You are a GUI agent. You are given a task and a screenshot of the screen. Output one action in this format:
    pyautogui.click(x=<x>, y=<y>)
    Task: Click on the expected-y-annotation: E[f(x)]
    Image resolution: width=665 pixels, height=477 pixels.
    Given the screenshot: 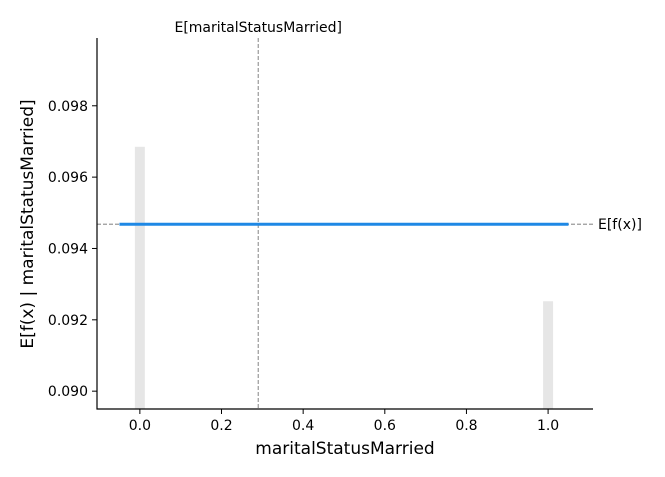 What is the action you would take?
    pyautogui.click(x=620, y=225)
    